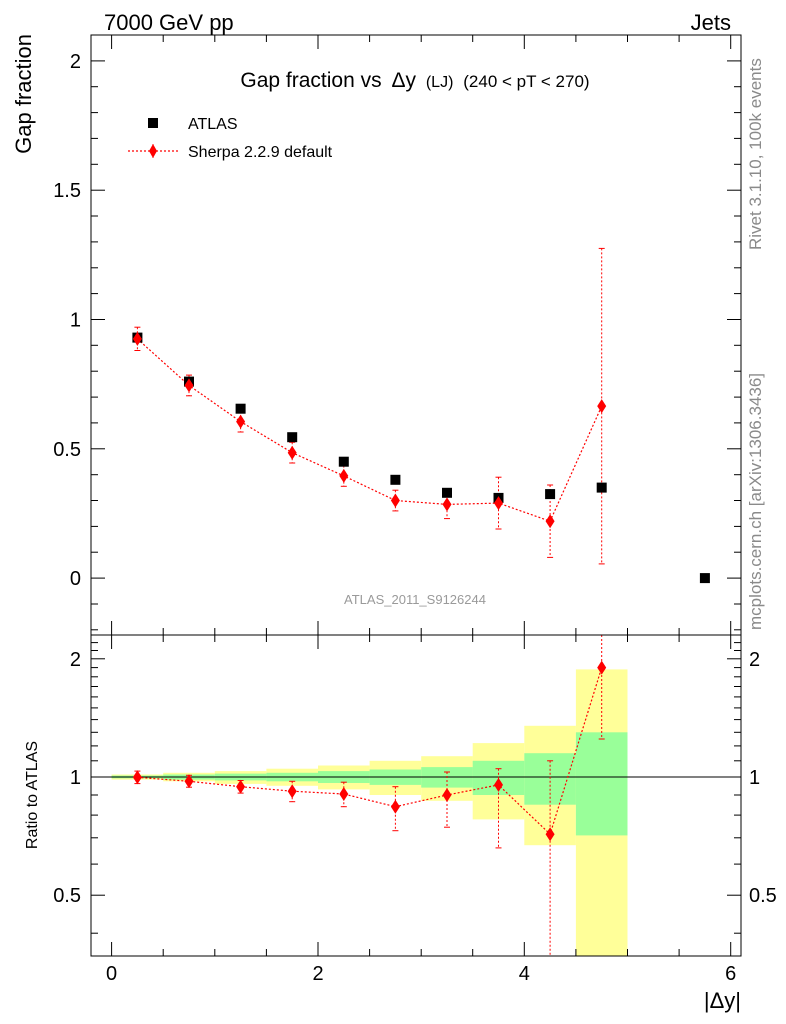 Image resolution: width=786 pixels, height=1024 pixels. Describe the element at coordinates (75, 321) in the screenshot. I see `main-y-tick-label: 1` at that location.